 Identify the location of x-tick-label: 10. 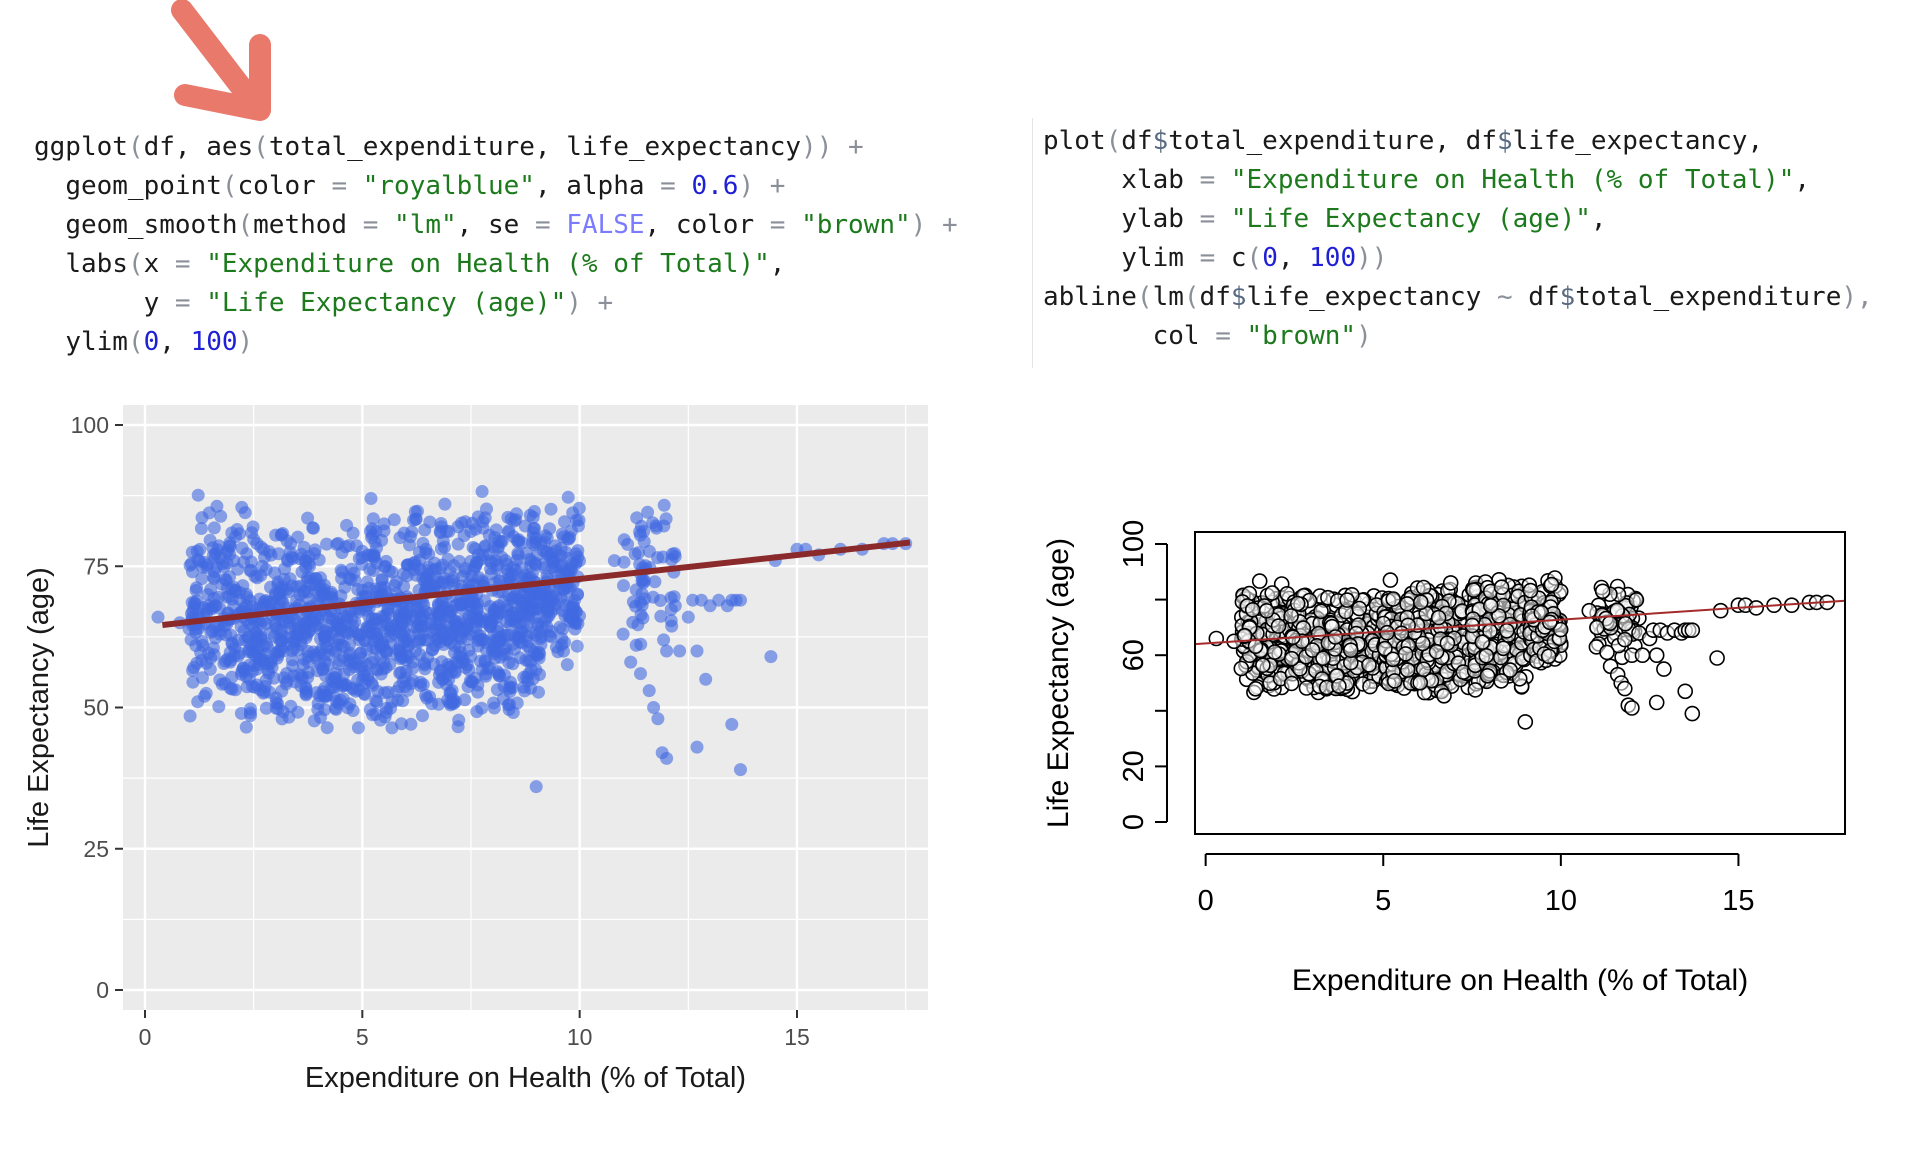
(580, 1037).